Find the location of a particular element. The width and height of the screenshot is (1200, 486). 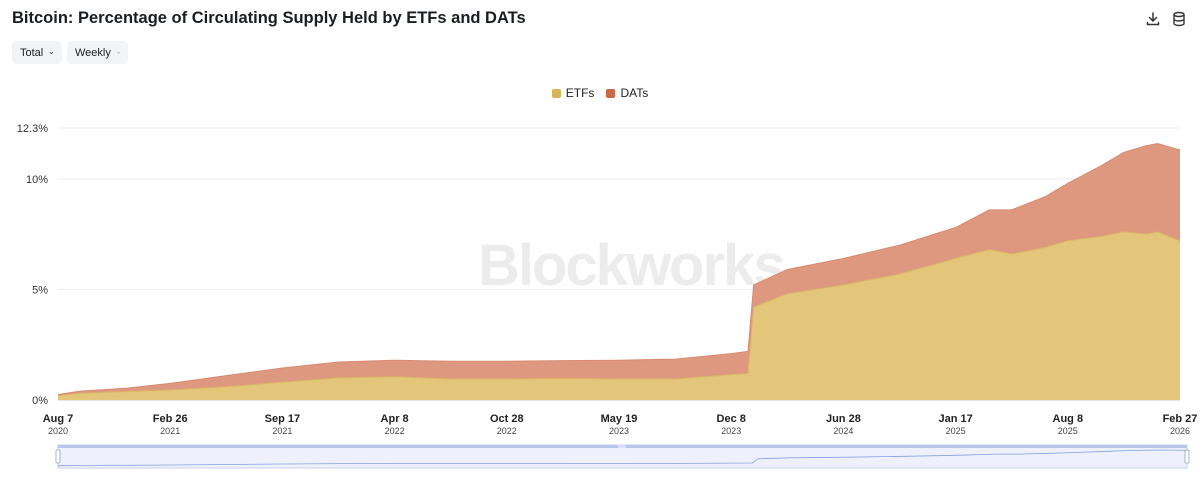

download-icon is located at coordinates (1153, 19).